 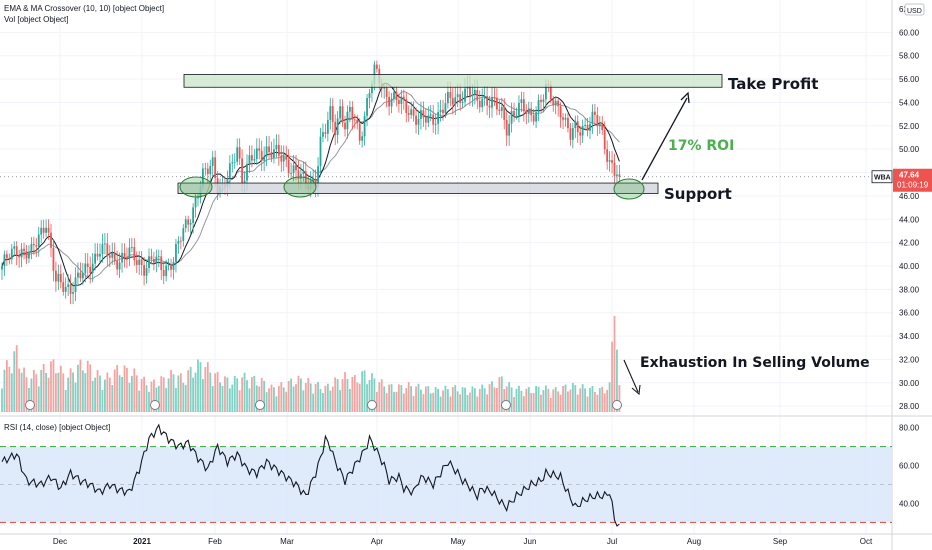 What do you see at coordinates (694, 541) in the screenshot?
I see `time-tick-label: Aug` at bounding box center [694, 541].